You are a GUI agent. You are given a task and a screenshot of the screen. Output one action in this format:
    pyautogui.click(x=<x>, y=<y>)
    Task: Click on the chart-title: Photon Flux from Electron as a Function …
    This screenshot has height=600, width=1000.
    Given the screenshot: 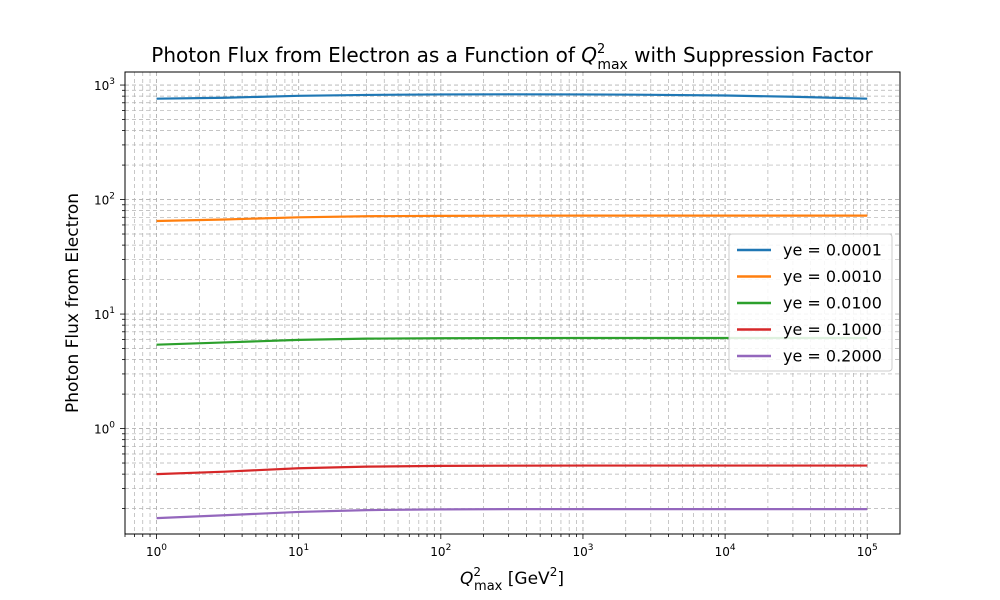 What is the action you would take?
    pyautogui.click(x=512, y=57)
    